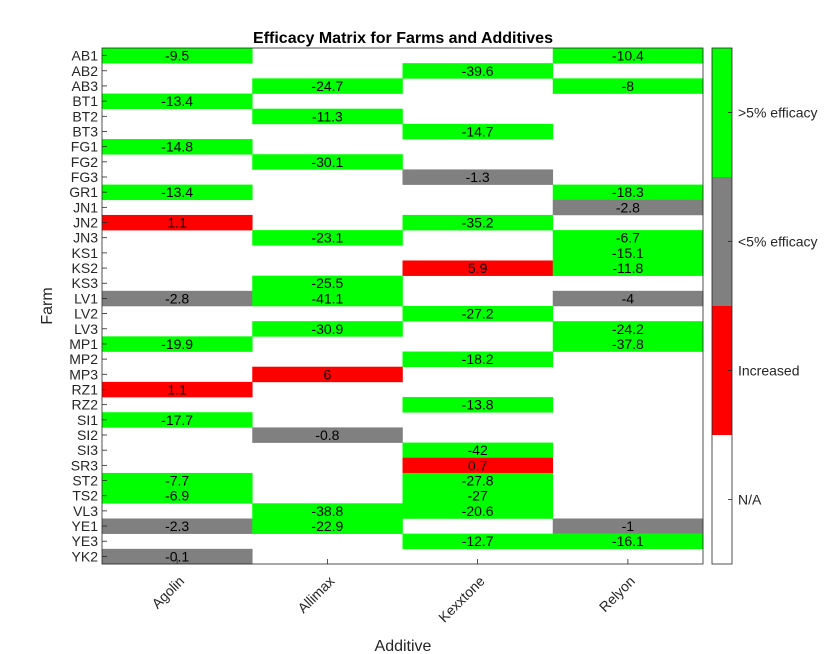  I want to click on y-tick-label: FG2, so click(84, 162).